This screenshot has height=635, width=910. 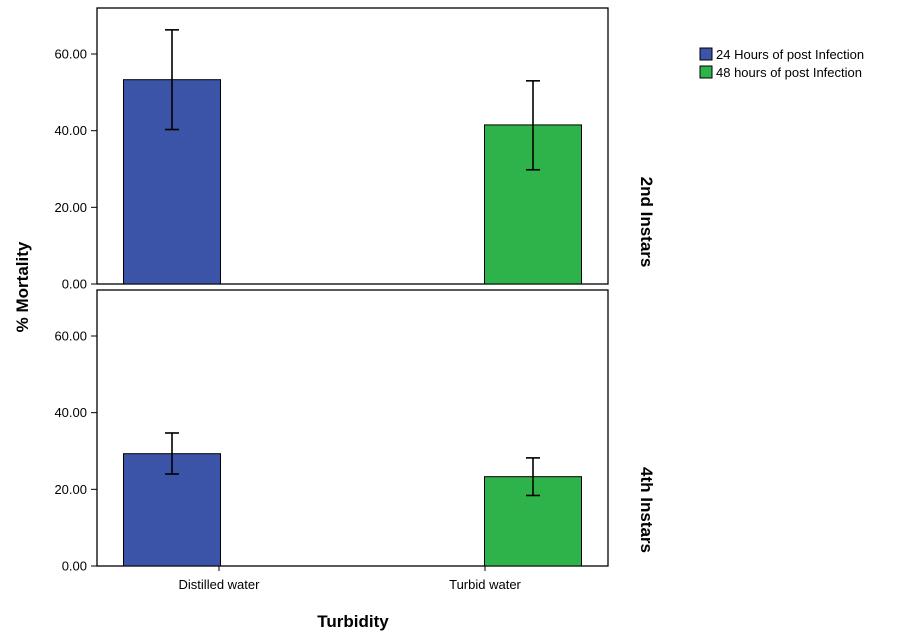 What do you see at coordinates (74, 566) in the screenshot?
I see `y-tick-label-bottom-0: 0.00` at bounding box center [74, 566].